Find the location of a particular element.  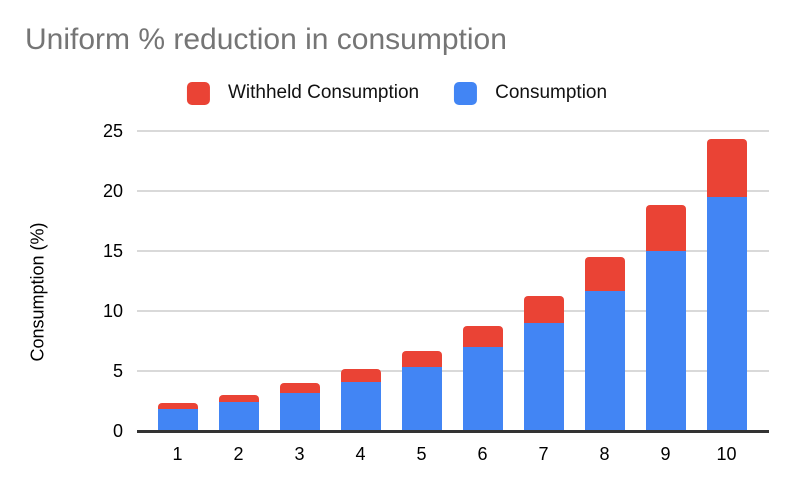

legend-item-withheld-consumption: Withheld Consumption is located at coordinates (303, 93).